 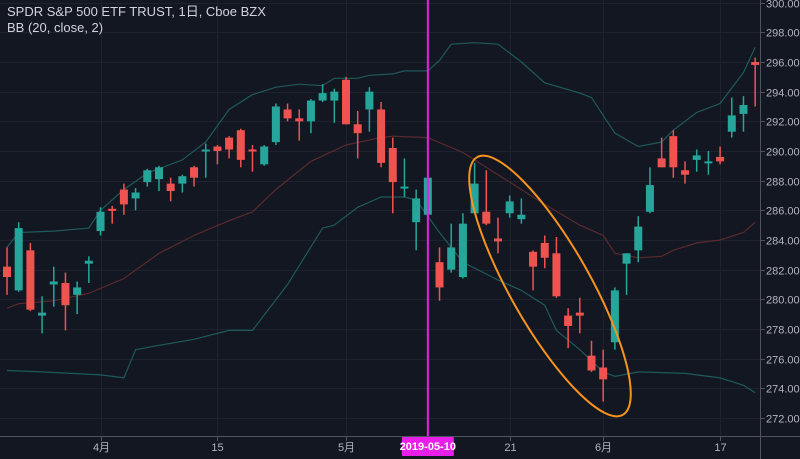 What do you see at coordinates (783, 361) in the screenshot?
I see `price-tick-label: 276.00` at bounding box center [783, 361].